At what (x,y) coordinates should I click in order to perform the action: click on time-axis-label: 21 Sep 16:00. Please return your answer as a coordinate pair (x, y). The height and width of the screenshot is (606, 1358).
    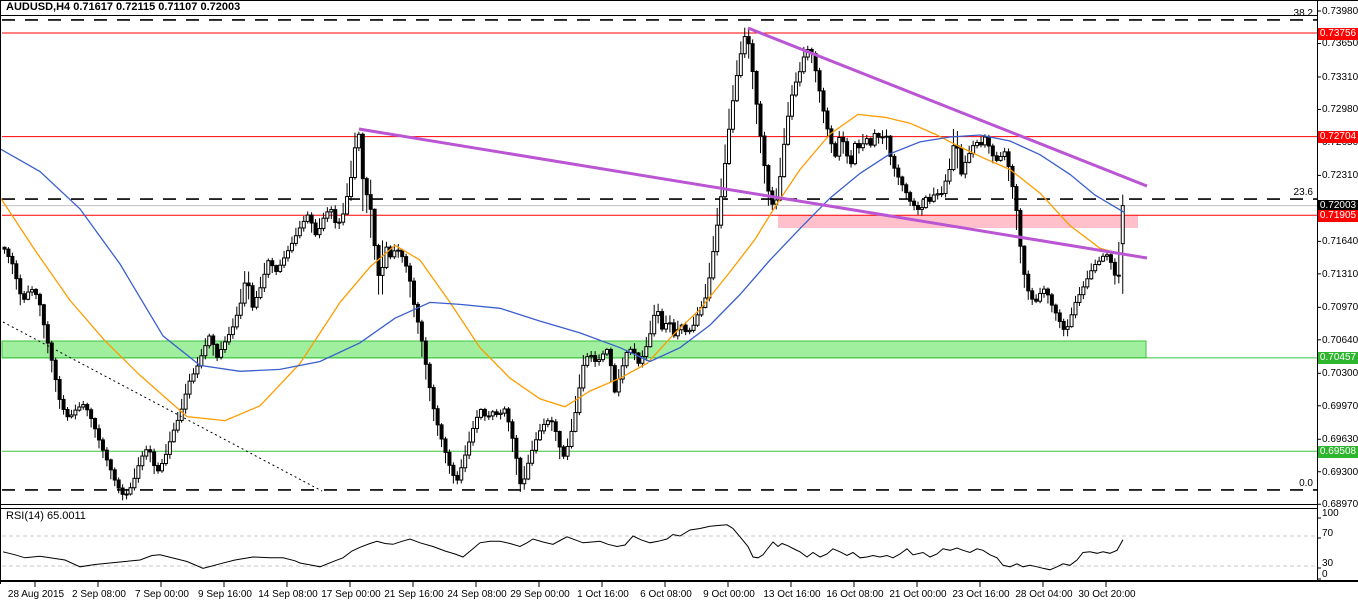
    Looking at the image, I should click on (414, 594).